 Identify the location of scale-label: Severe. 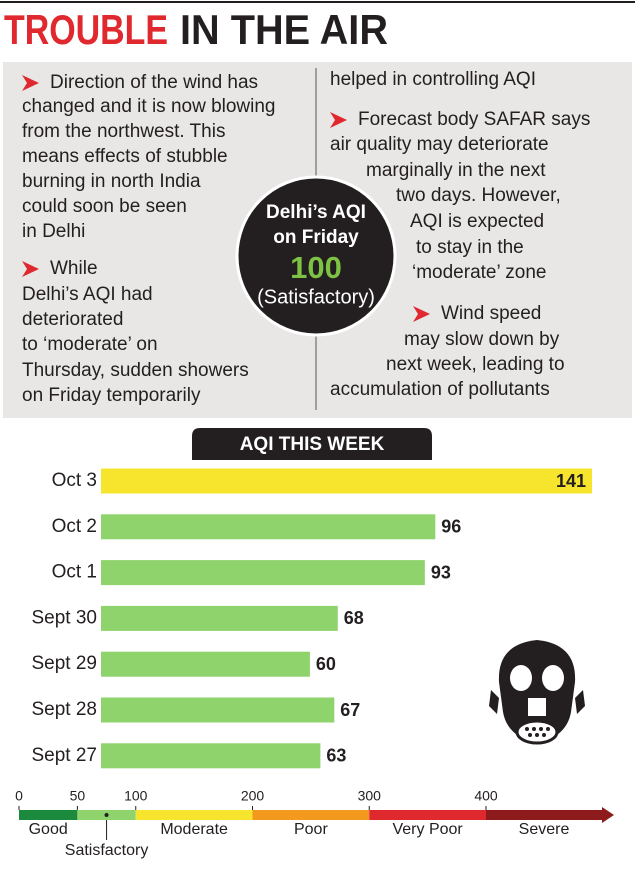
(544, 829).